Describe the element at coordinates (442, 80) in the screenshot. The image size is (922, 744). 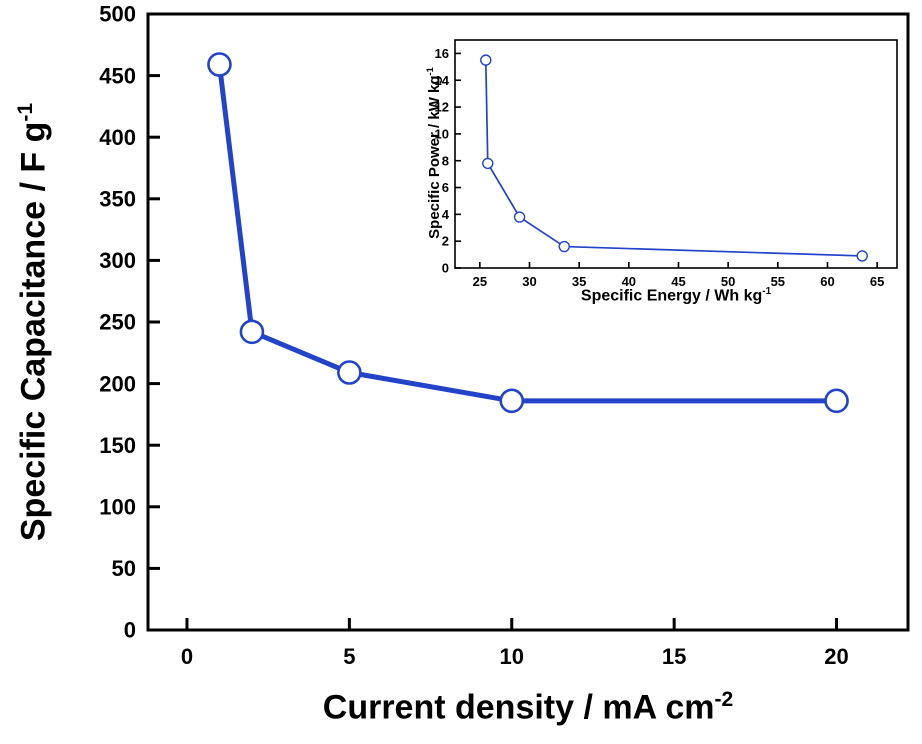
I see `svg-text: 14` at that location.